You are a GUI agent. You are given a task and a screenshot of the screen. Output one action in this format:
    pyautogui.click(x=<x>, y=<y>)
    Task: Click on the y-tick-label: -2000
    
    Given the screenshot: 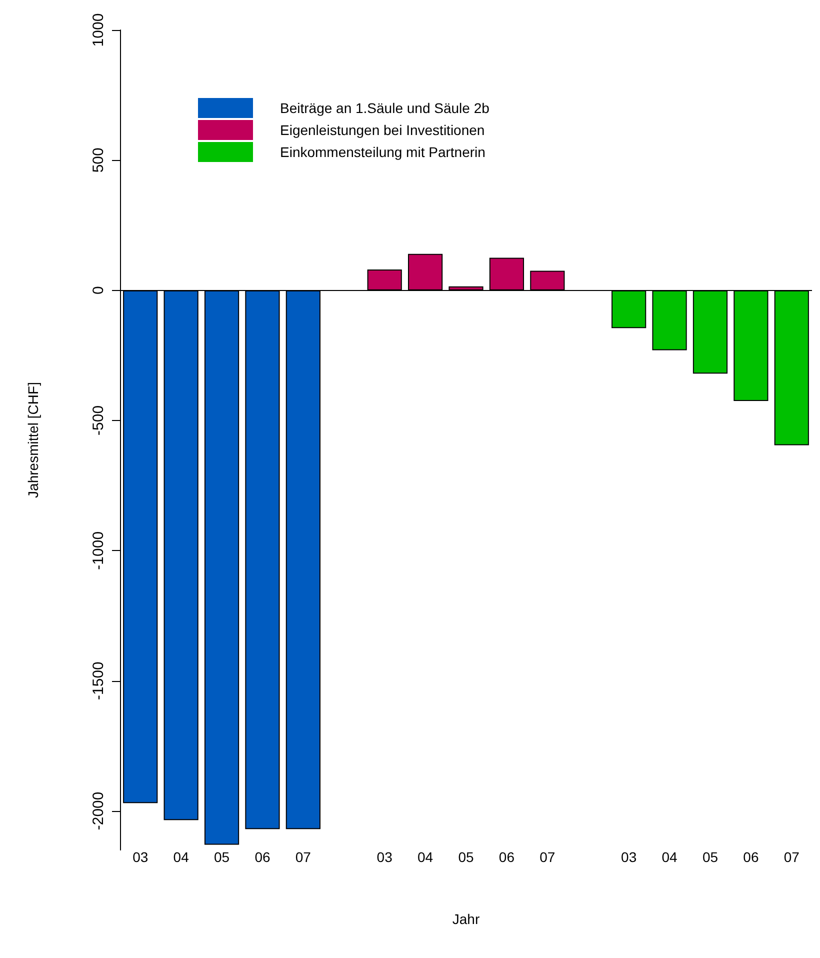 What is the action you would take?
    pyautogui.click(x=98, y=811)
    